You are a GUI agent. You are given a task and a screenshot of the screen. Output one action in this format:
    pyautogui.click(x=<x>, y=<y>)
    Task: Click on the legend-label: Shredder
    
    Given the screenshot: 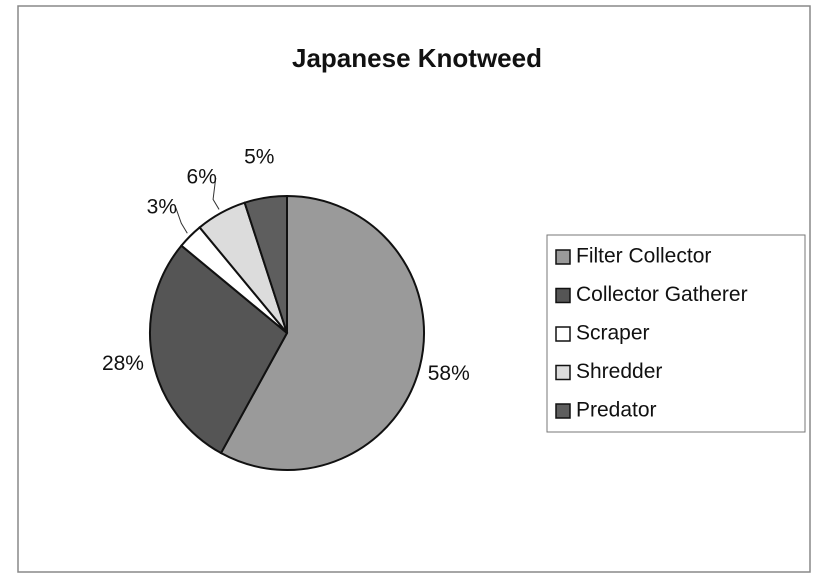 What is the action you would take?
    pyautogui.click(x=619, y=371)
    